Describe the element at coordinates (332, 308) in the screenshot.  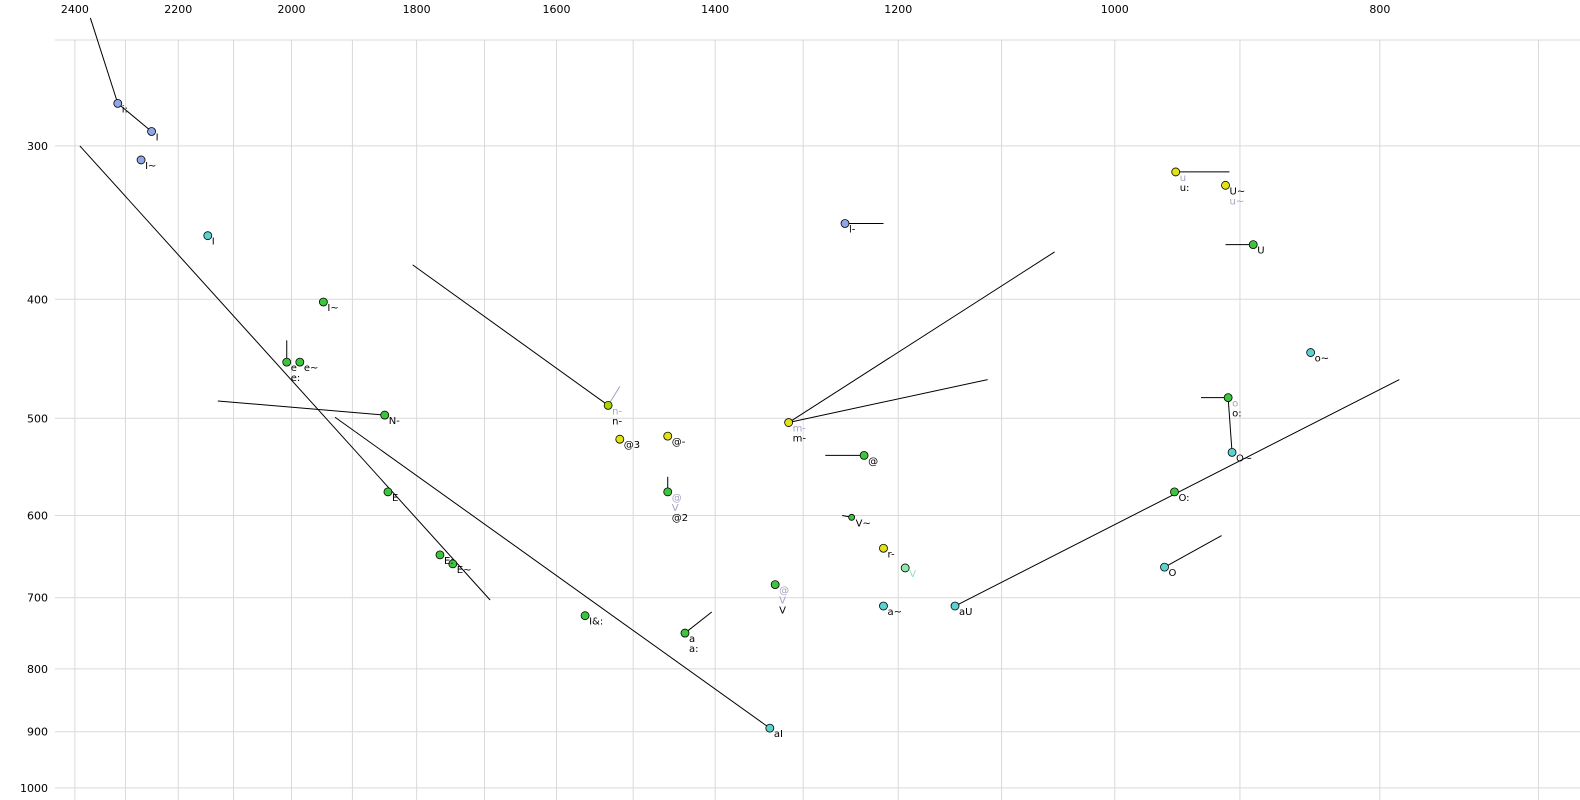
I see `point-label-I-nasal-green-0: I~` at that location.